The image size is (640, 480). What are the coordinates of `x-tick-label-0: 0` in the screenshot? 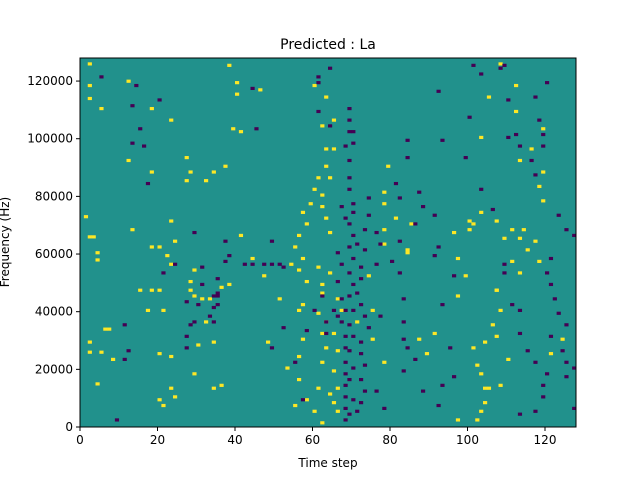 It's located at (80, 440).